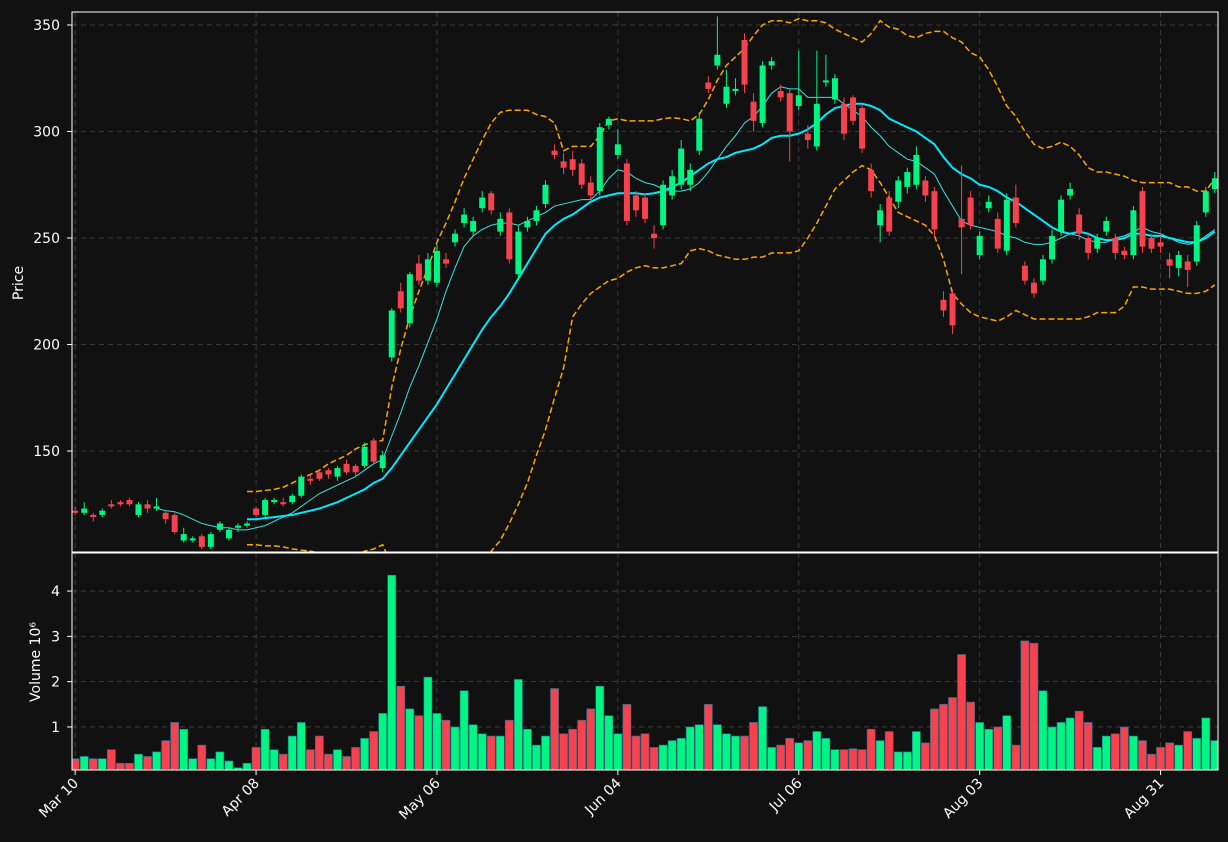 The width and height of the screenshot is (1228, 842). I want to click on volume-tick-label: 2, so click(55, 683).